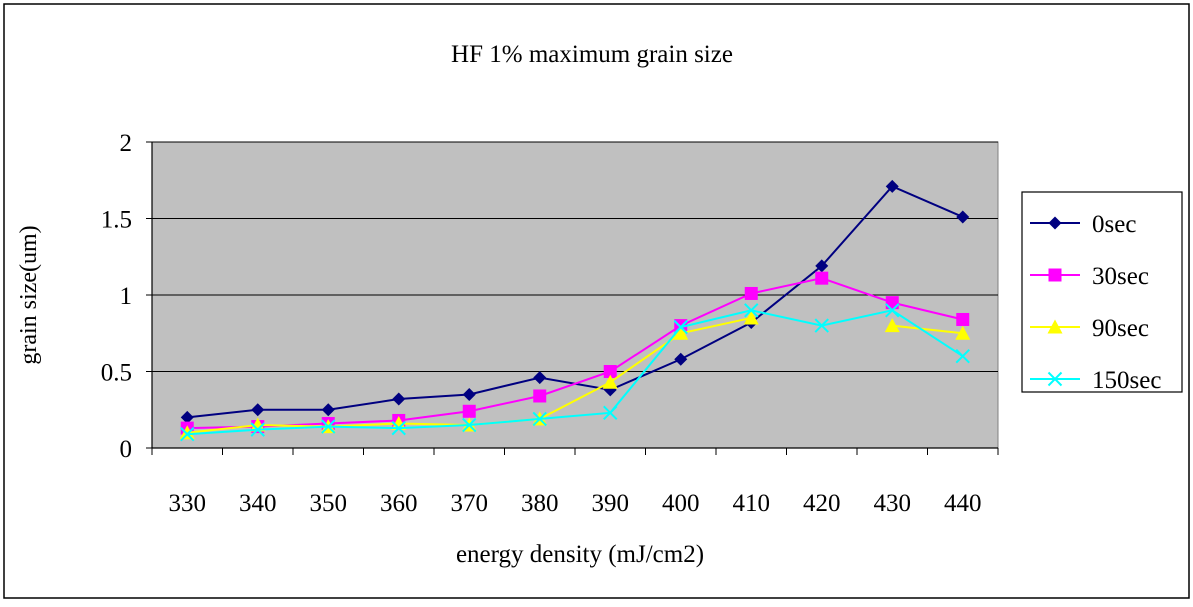  Describe the element at coordinates (580, 554) in the screenshot. I see `x-axis-label: energy density (mJ/cm2)` at that location.